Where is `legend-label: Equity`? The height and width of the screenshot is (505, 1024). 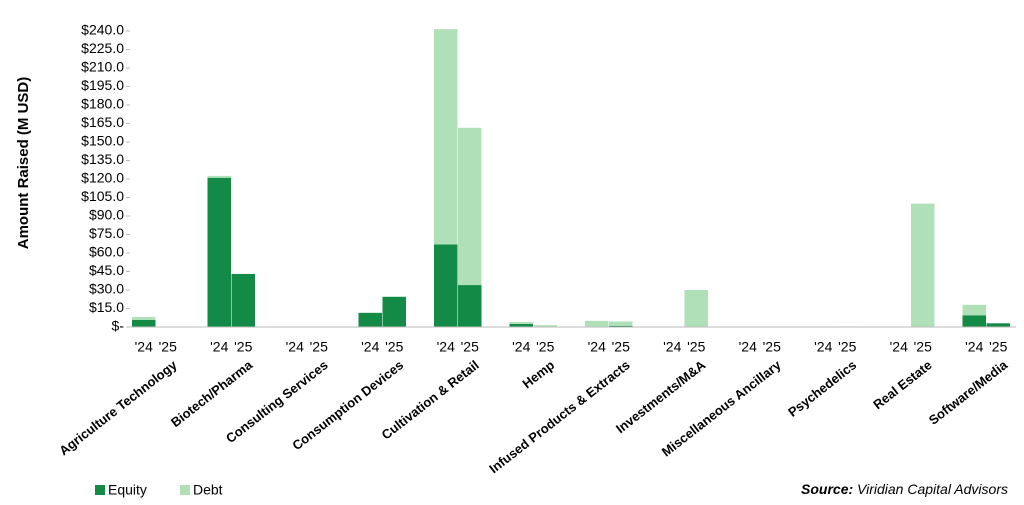
legend-label: Equity is located at coordinates (127, 490).